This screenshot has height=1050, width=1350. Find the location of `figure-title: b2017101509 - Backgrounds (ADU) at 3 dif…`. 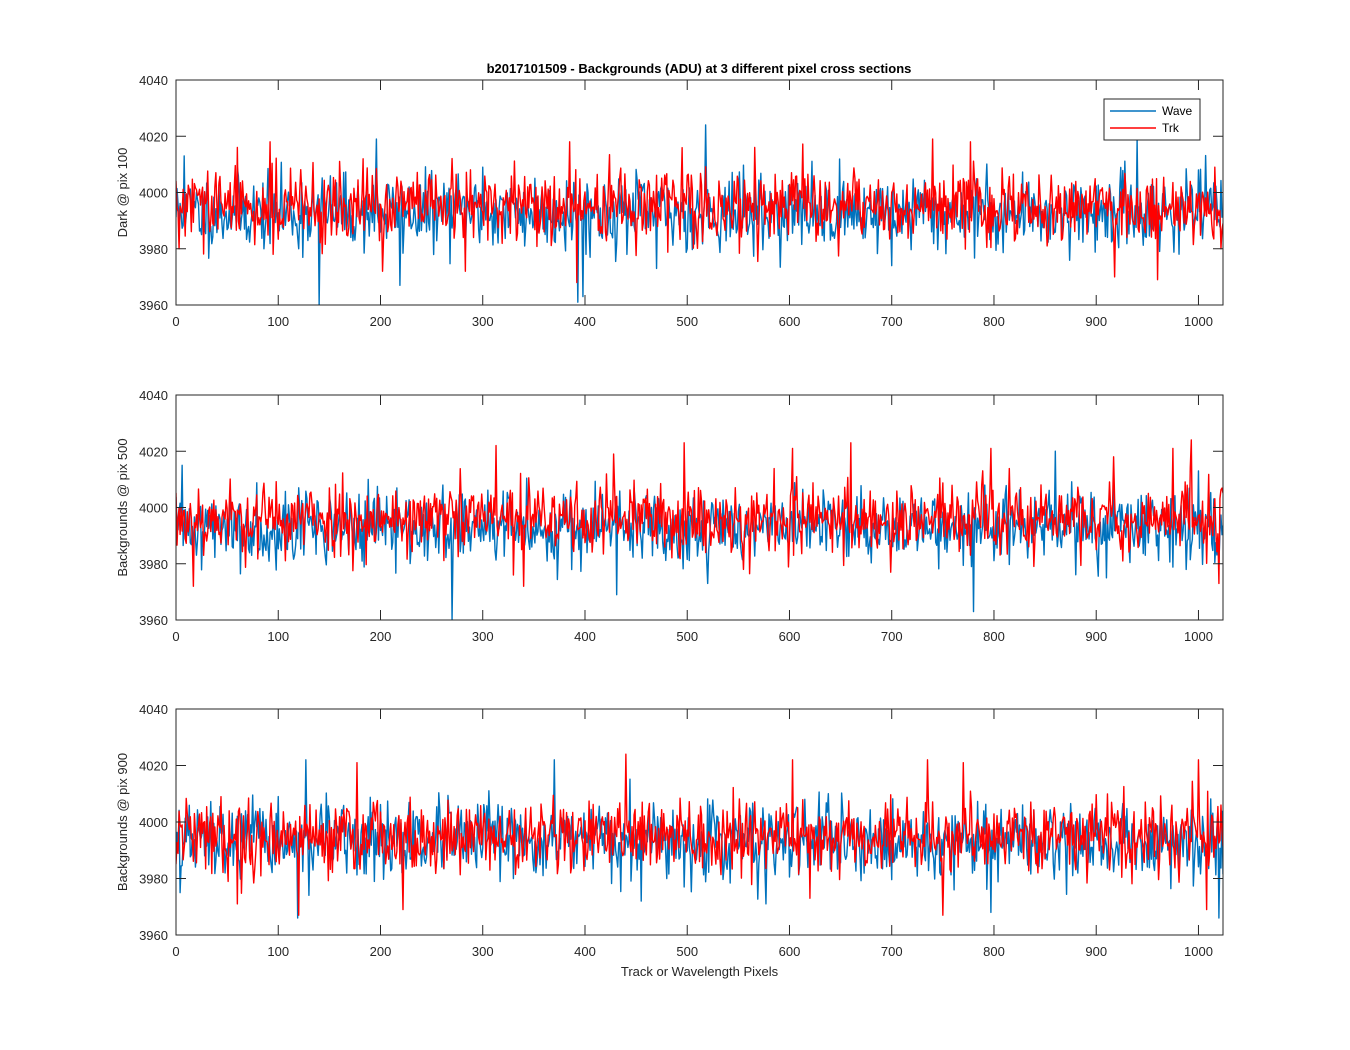

figure-title: b2017101509 - Backgrounds (ADU) at 3 dif… is located at coordinates (699, 68).